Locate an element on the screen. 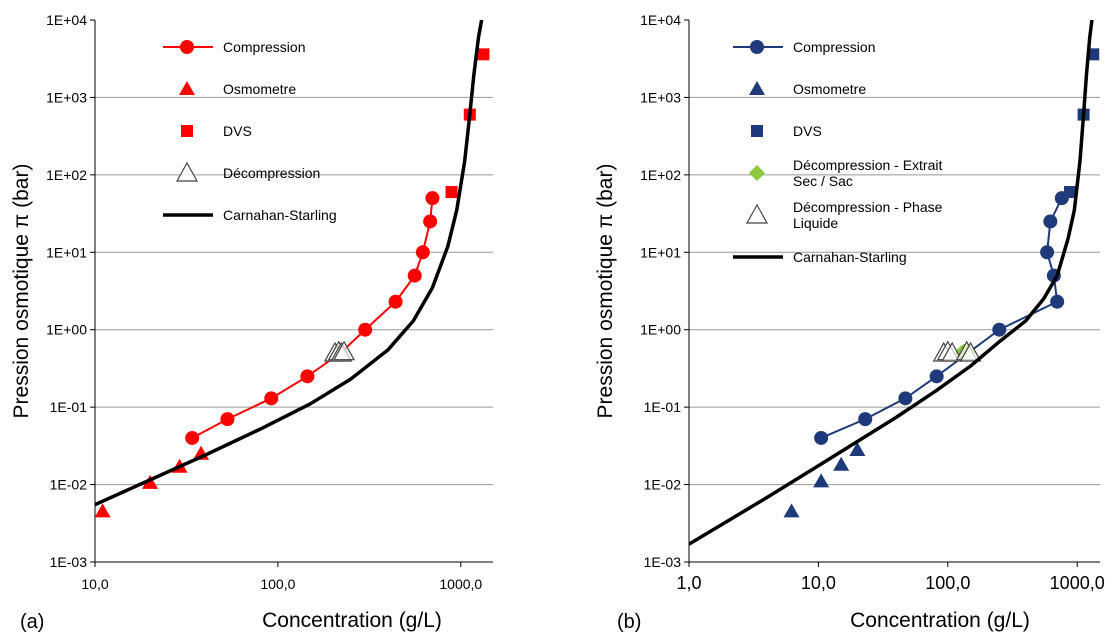 The width and height of the screenshot is (1117, 636). legend-entry: Carnahan-Starling is located at coordinates (820, 257).